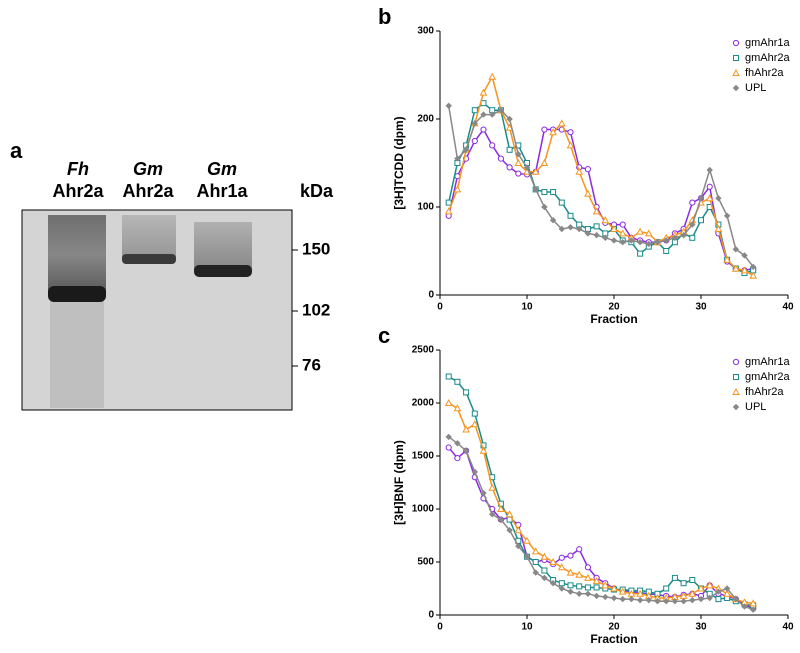 The height and width of the screenshot is (653, 800). I want to click on x-tick-label: 10, so click(527, 307).